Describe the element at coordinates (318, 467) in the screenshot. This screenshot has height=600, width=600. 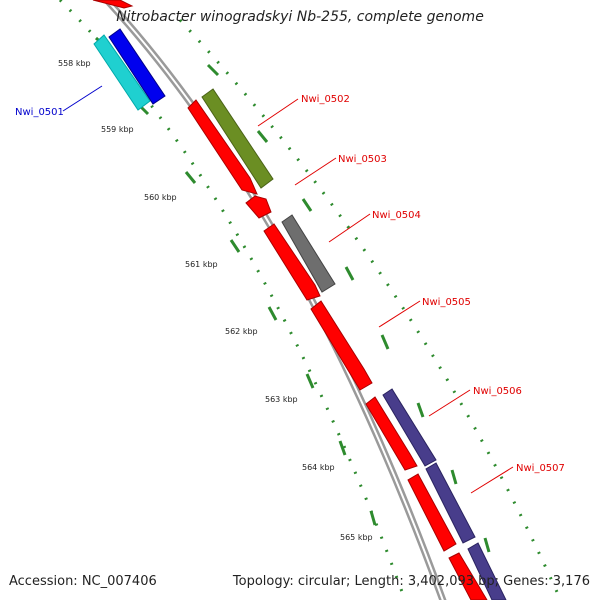
I see `scale-label: 564 kbp` at that location.